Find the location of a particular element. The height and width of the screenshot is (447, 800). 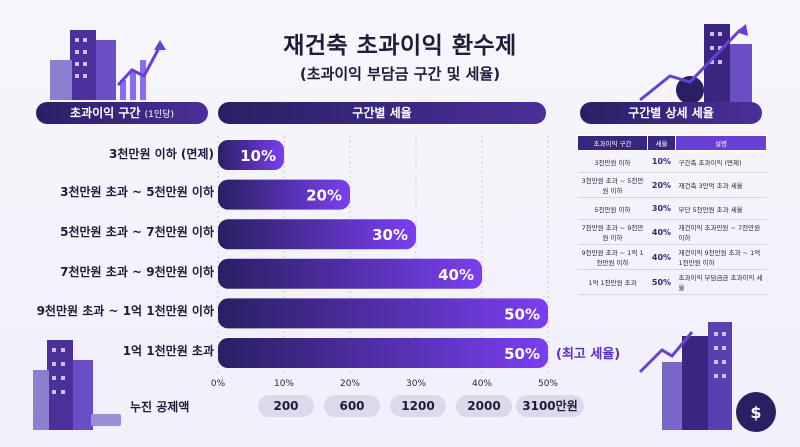

city-illustration-bottom-right: $ is located at coordinates (707, 377).